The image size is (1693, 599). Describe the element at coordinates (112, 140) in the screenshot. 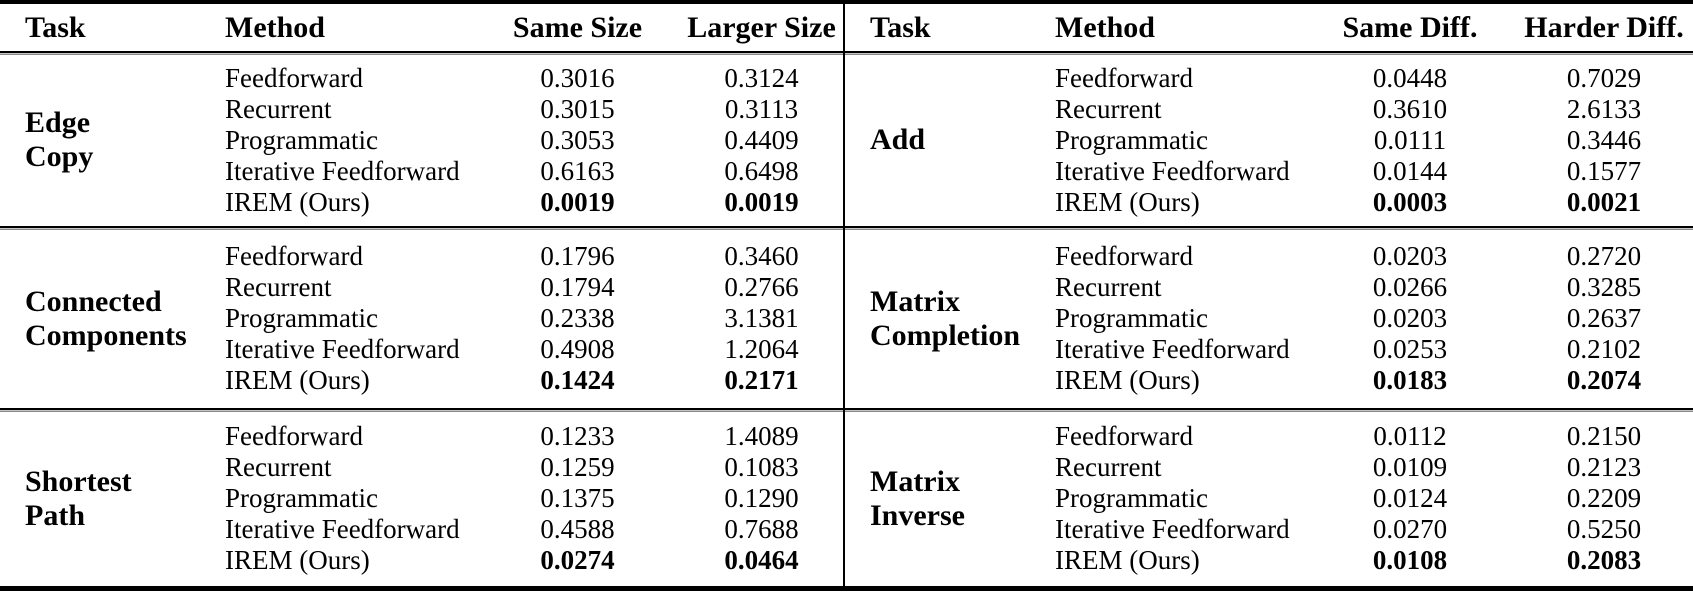

I see `task-label: Edge Copy` at that location.